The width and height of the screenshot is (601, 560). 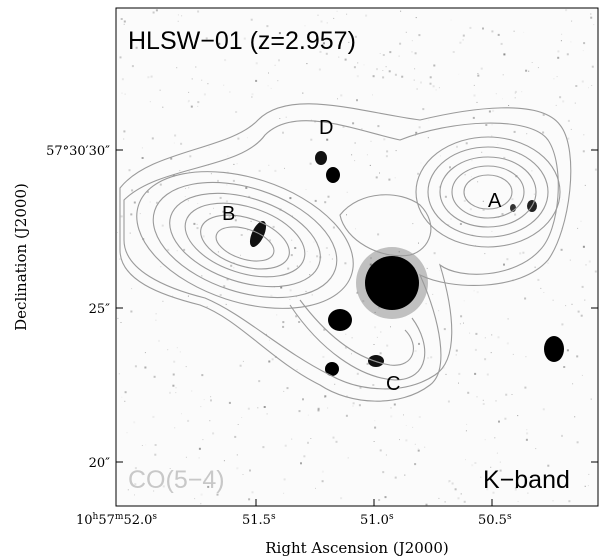 What do you see at coordinates (78, 151) in the screenshot?
I see `y-tick-label: 57°30′30″` at bounding box center [78, 151].